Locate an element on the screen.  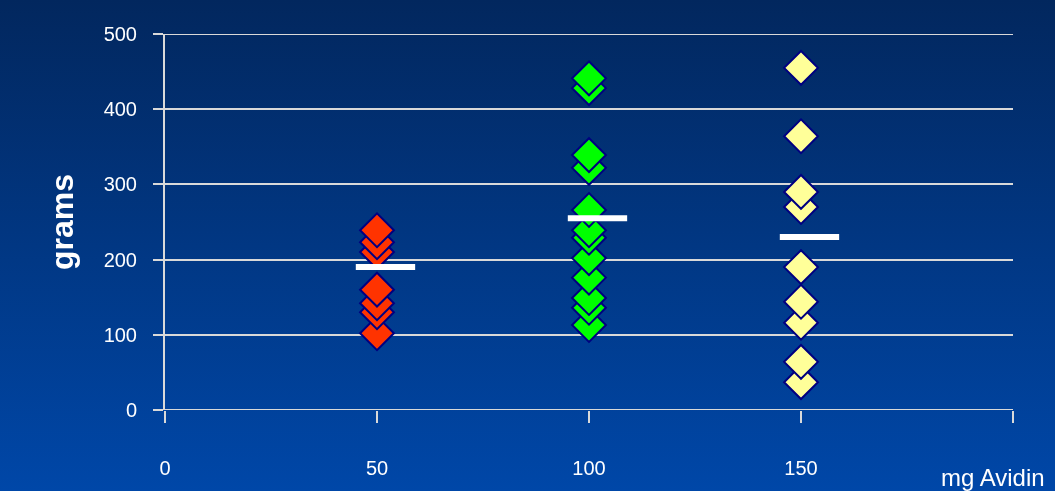
x-tick-label: 0 is located at coordinates (165, 468).